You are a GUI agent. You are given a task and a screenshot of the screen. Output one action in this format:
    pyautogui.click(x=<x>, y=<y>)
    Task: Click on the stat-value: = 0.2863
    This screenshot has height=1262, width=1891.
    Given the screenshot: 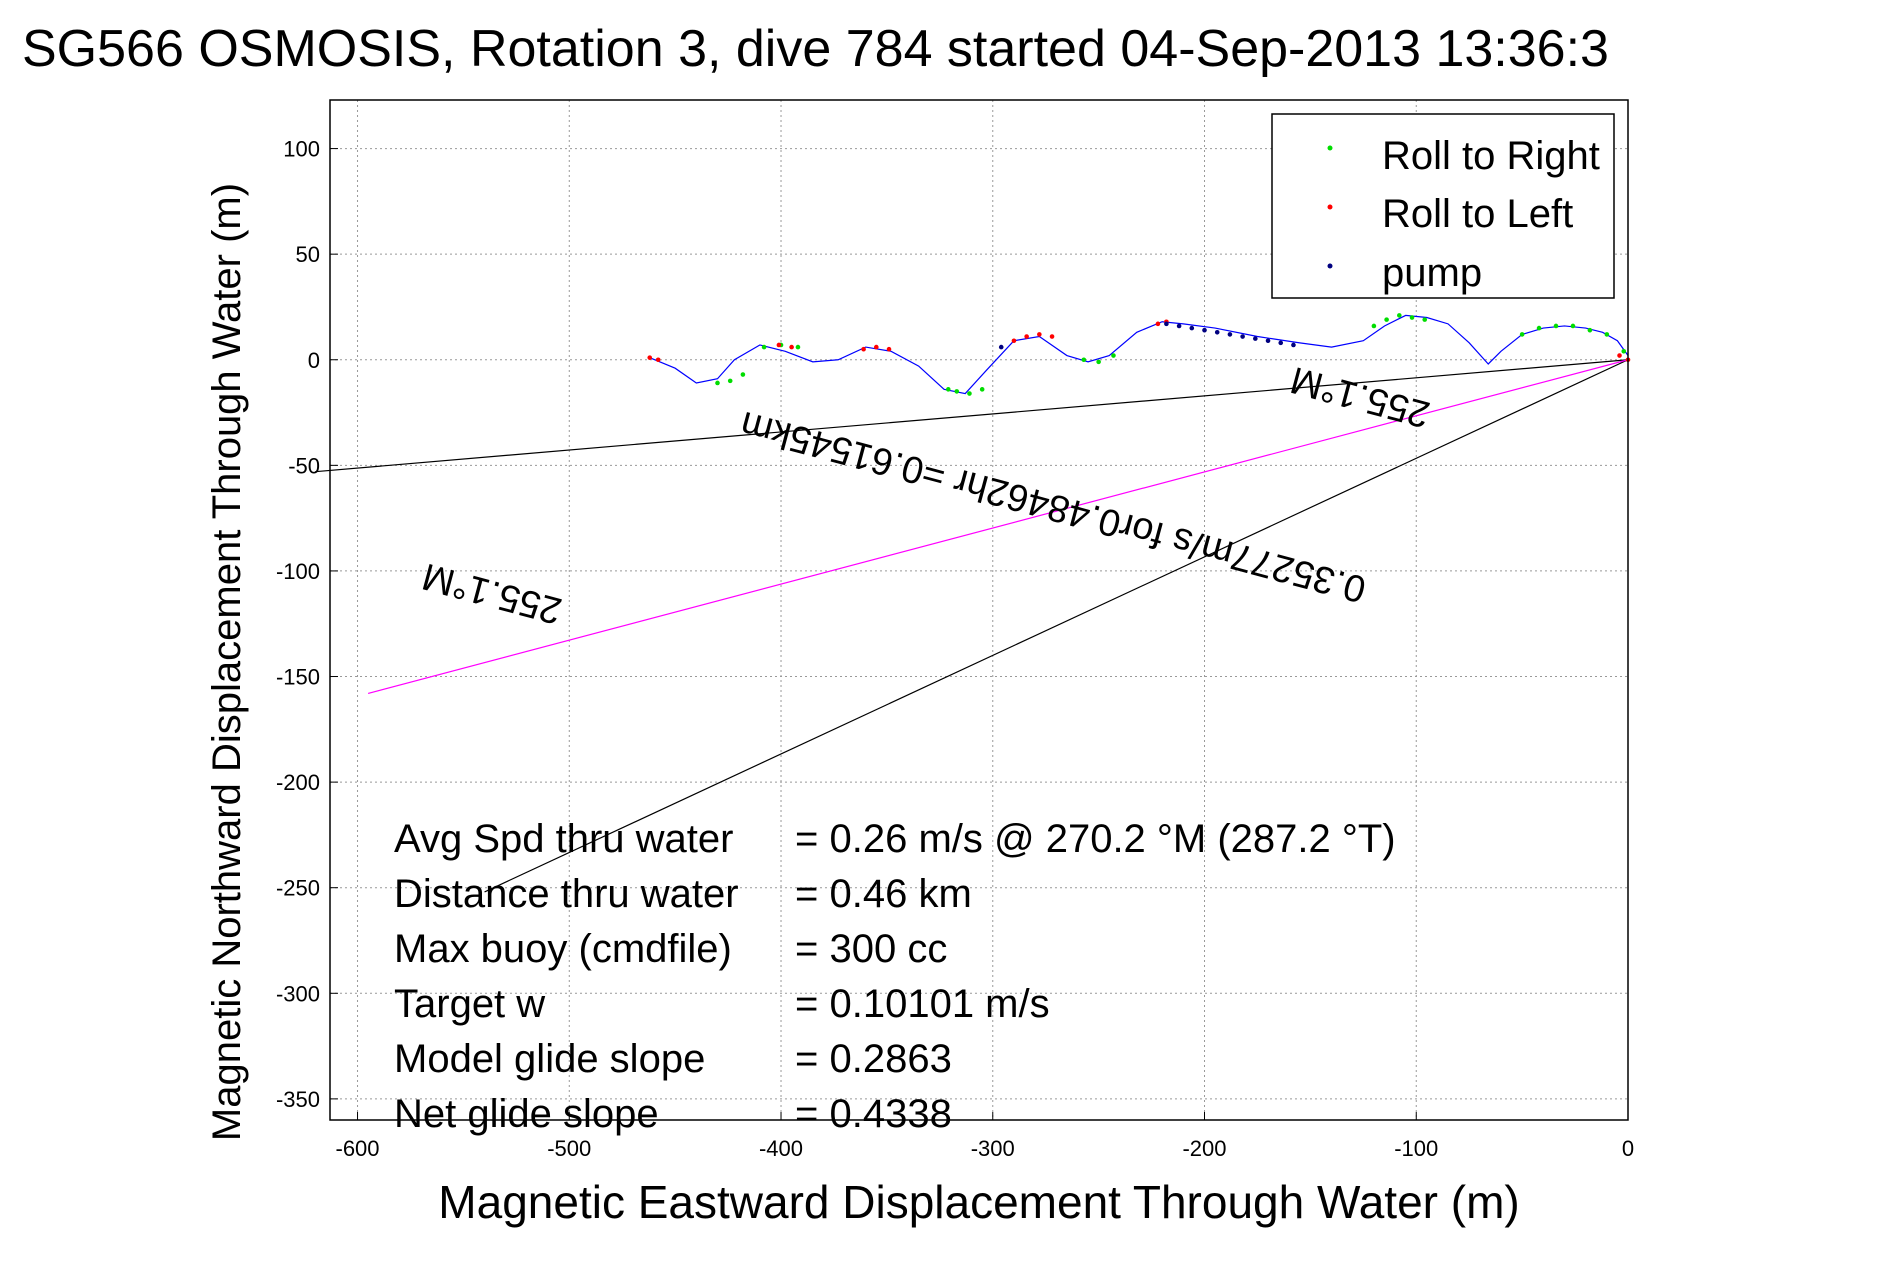 What is the action you would take?
    pyautogui.click(x=873, y=1059)
    